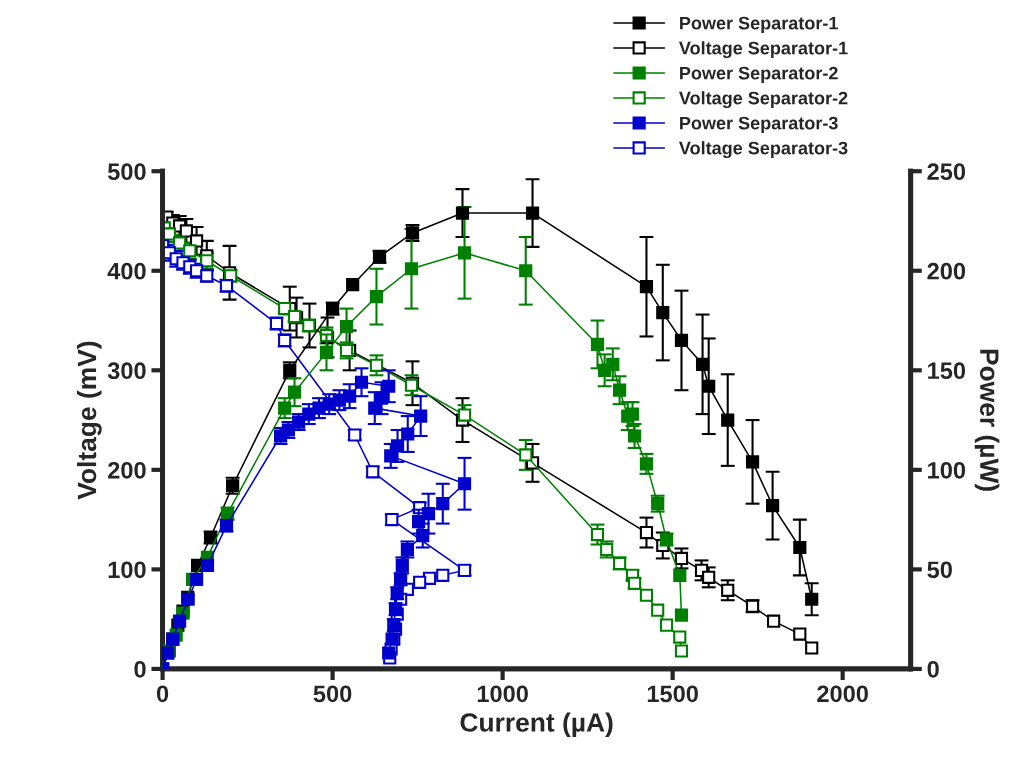 This screenshot has width=1029, height=761. I want to click on y2-axis-title: Power (µW), so click(987, 420).